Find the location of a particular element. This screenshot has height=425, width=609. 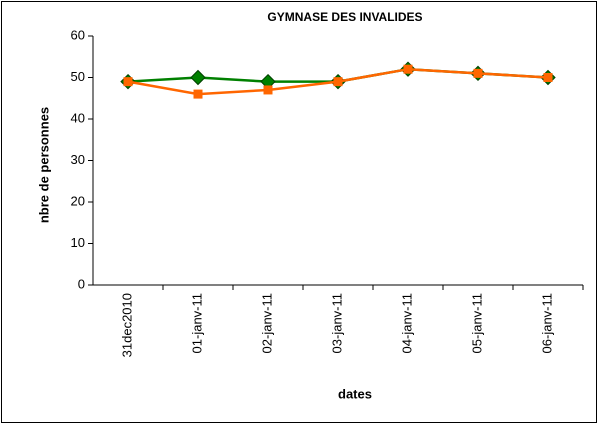

x-tick-label: 06-janv-11 is located at coordinates (546, 323).